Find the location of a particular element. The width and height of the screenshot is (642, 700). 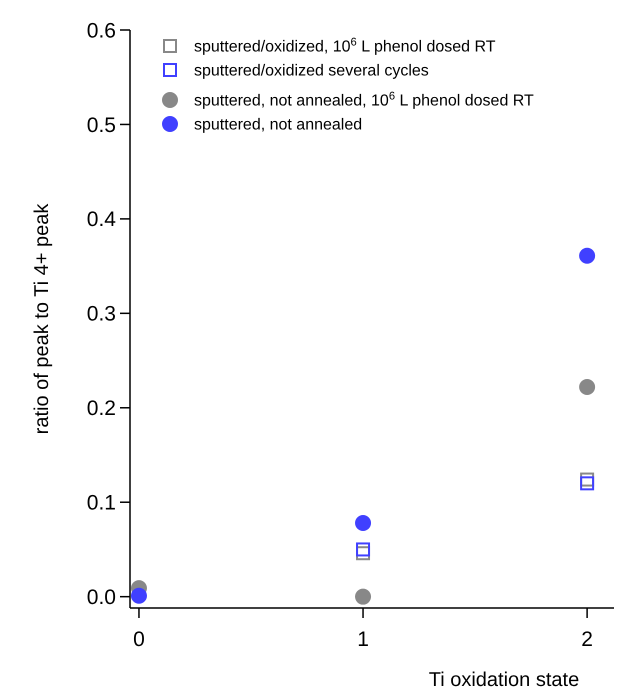

legend-label: sputtered, not annealed is located at coordinates (278, 125).